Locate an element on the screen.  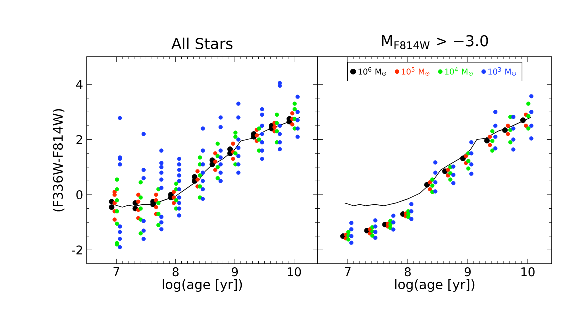
chart-title: All Stars is located at coordinates (202, 44).